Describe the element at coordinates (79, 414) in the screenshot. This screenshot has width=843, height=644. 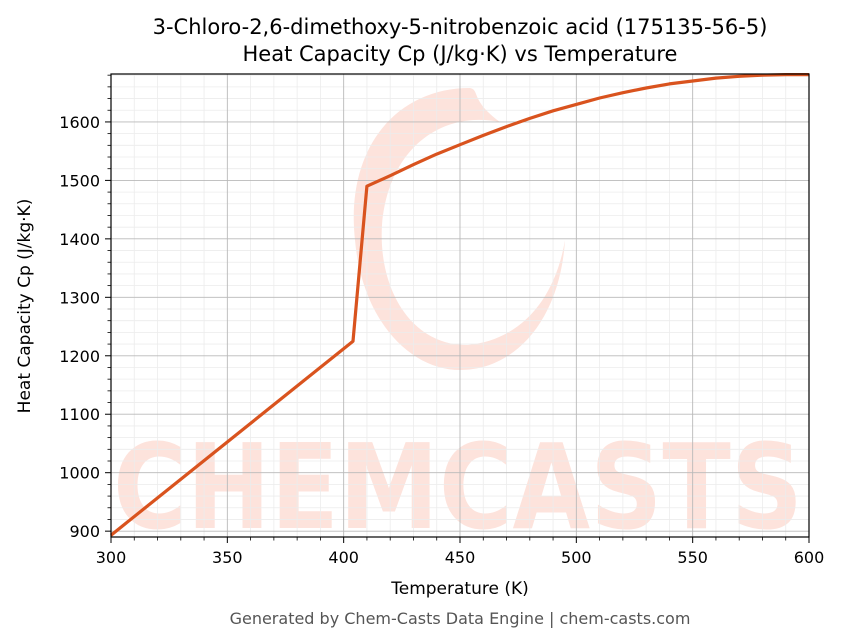
I see `y-tick-label: 1100` at that location.